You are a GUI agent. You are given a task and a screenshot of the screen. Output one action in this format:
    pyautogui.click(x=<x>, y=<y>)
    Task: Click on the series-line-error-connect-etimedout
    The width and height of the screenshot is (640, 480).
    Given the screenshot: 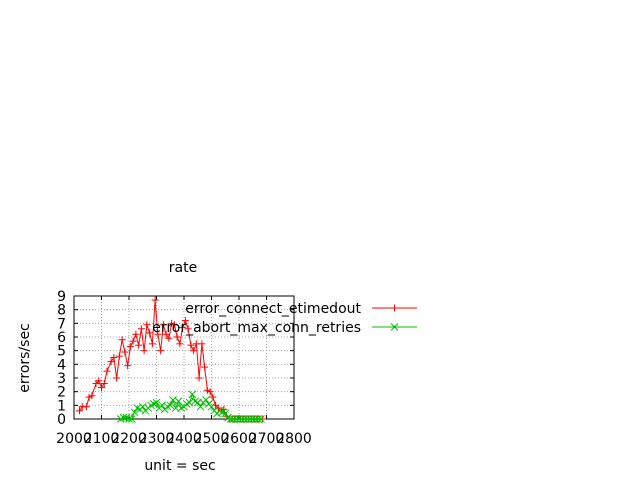 What is the action you would take?
    pyautogui.click(x=171, y=360)
    